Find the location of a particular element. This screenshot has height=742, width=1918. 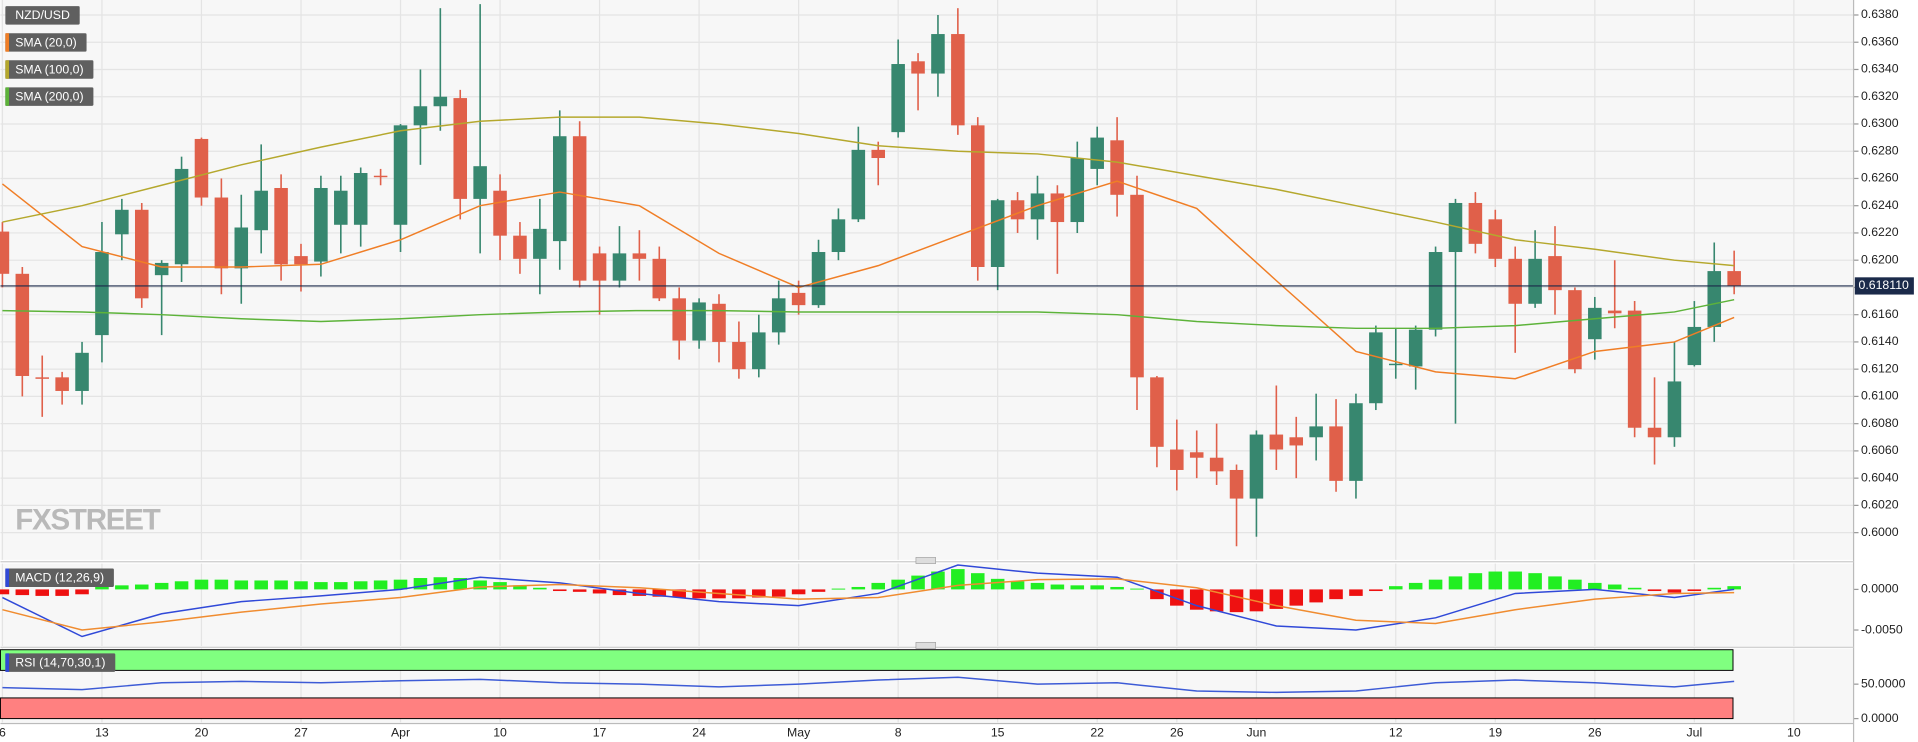

y-tick-label: 0.6380 is located at coordinates (1880, 14).